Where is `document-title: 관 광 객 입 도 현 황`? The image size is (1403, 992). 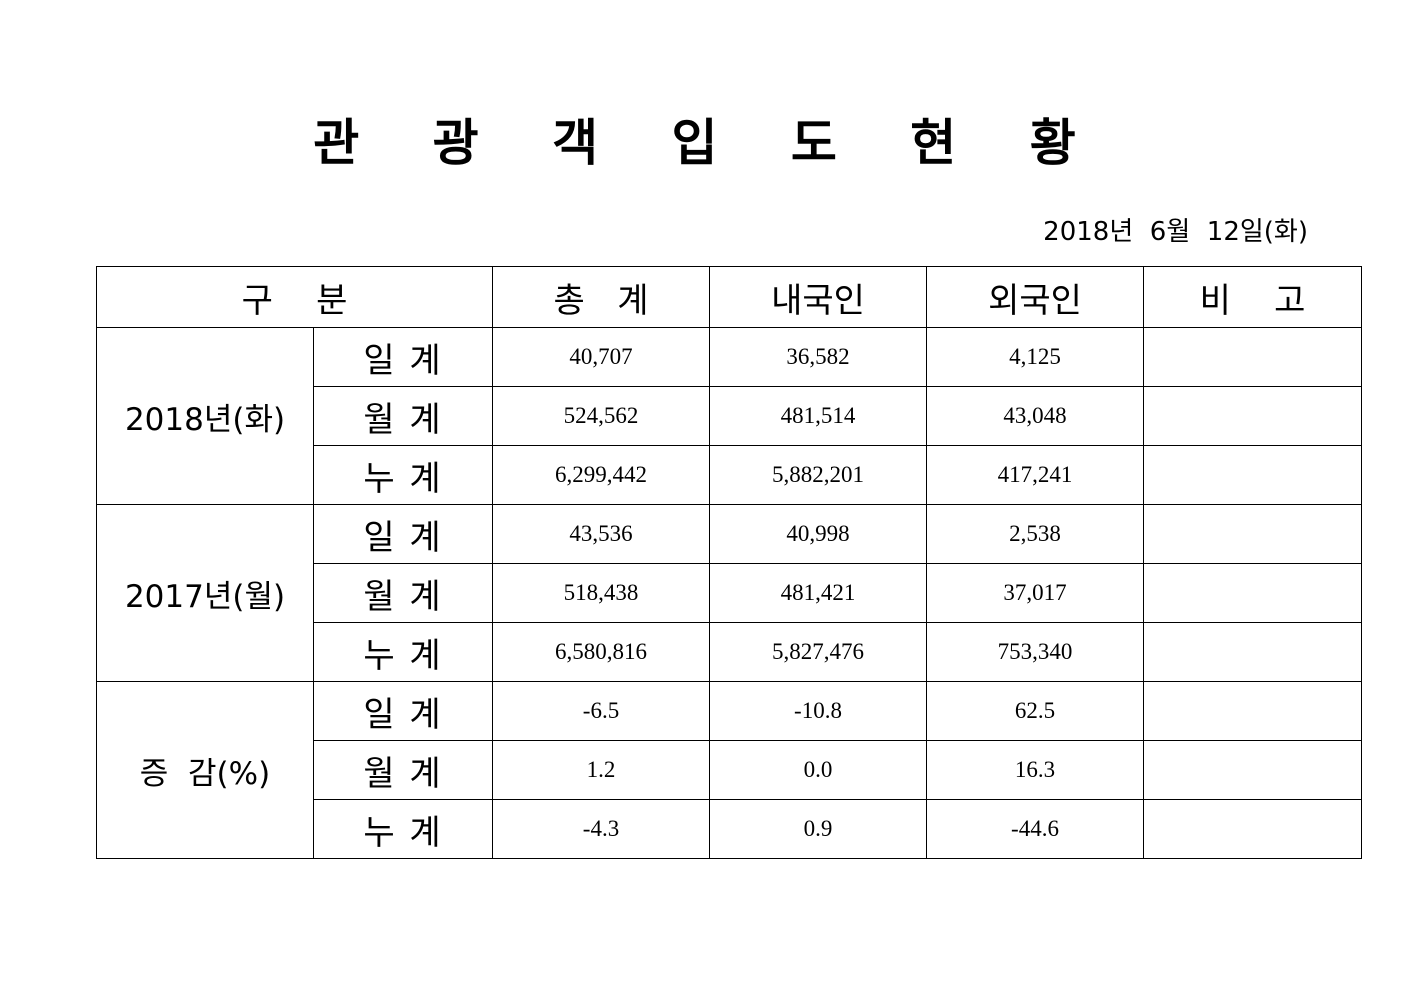 document-title: 관 광 객 입 도 현 황 is located at coordinates (708, 143).